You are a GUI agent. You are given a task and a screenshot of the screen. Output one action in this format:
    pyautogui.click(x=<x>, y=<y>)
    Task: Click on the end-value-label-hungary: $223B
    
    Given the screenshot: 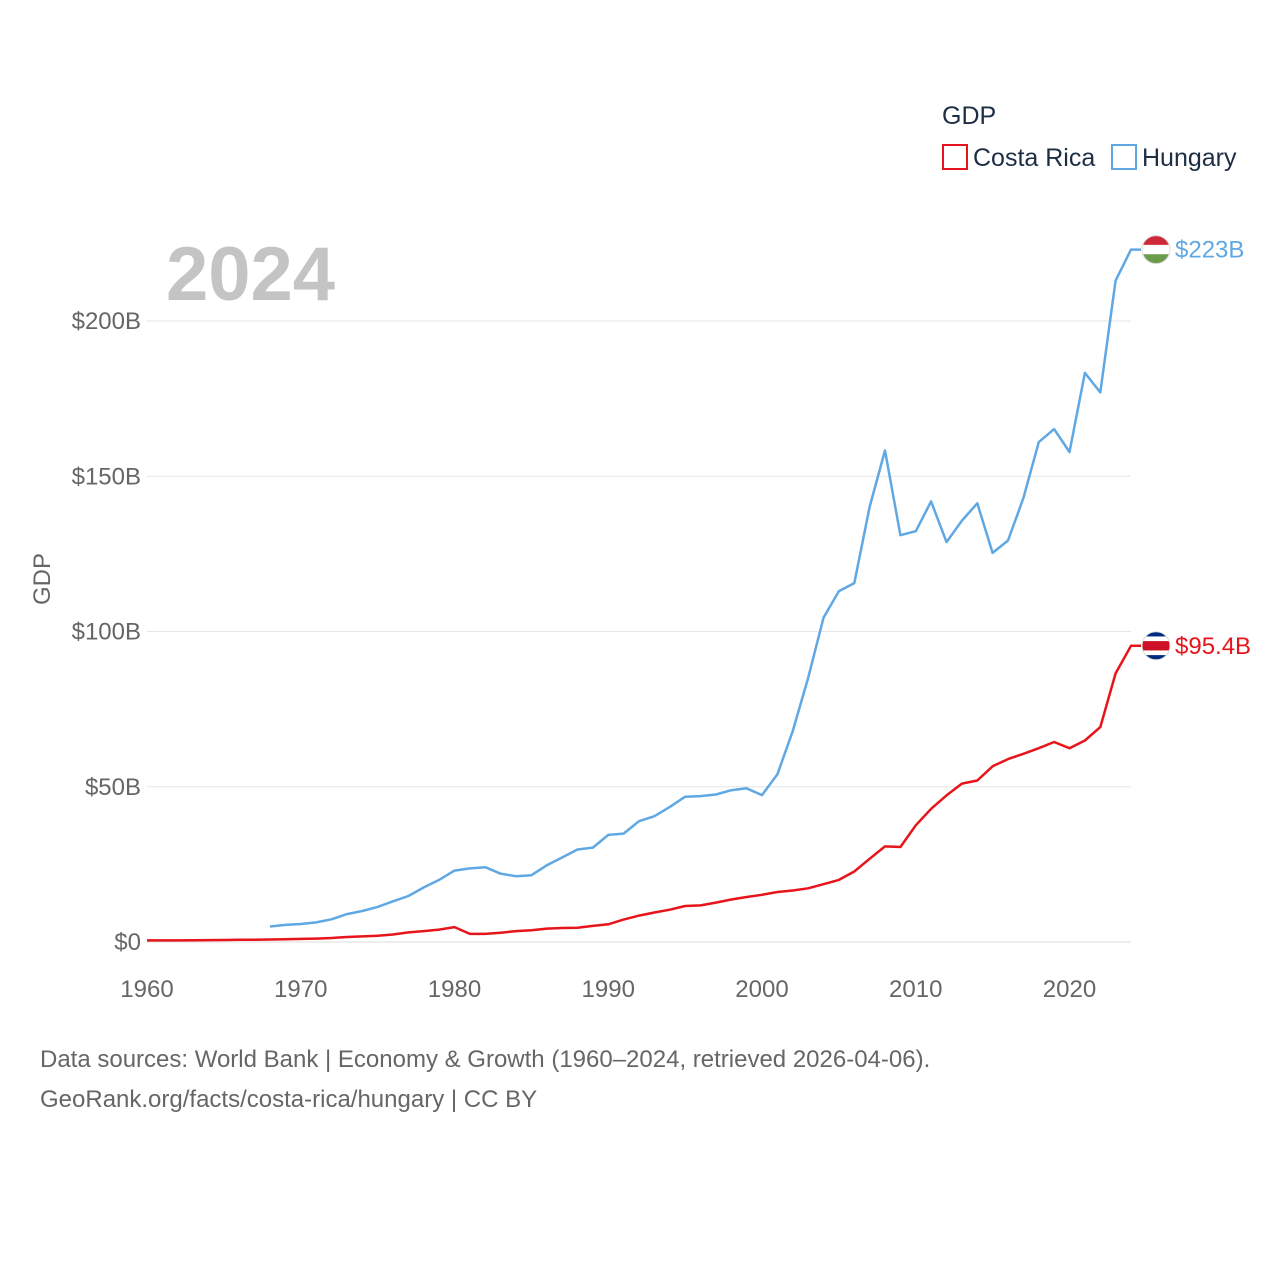 What is the action you would take?
    pyautogui.click(x=1209, y=250)
    